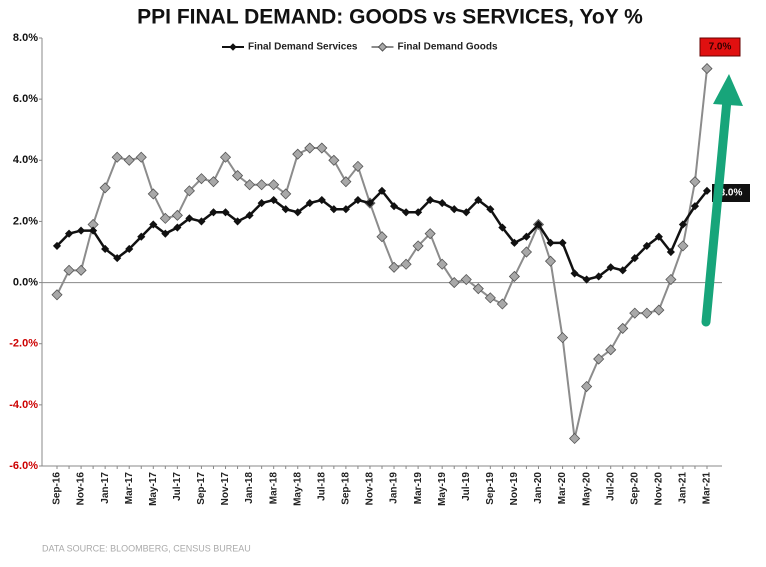 Image resolution: width=766 pixels, height=567 pixels. I want to click on x-tick-label: Jan-18, so click(249, 488).